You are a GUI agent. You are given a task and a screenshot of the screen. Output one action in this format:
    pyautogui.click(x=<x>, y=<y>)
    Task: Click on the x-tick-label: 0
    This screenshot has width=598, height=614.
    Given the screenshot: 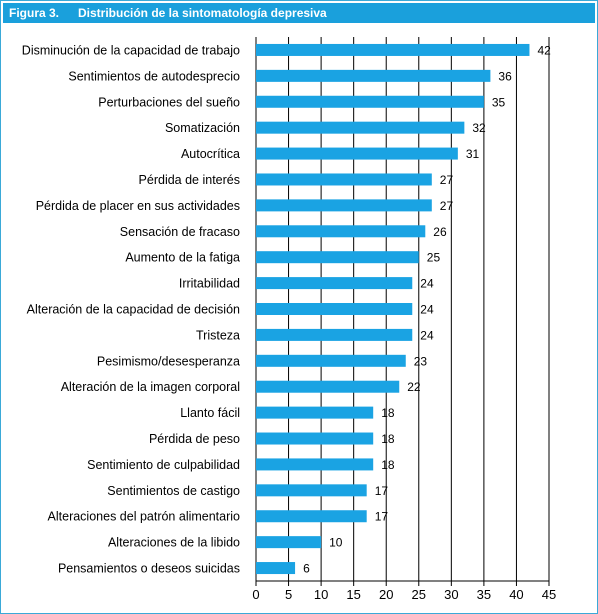 What is the action you would take?
    pyautogui.click(x=255, y=594)
    